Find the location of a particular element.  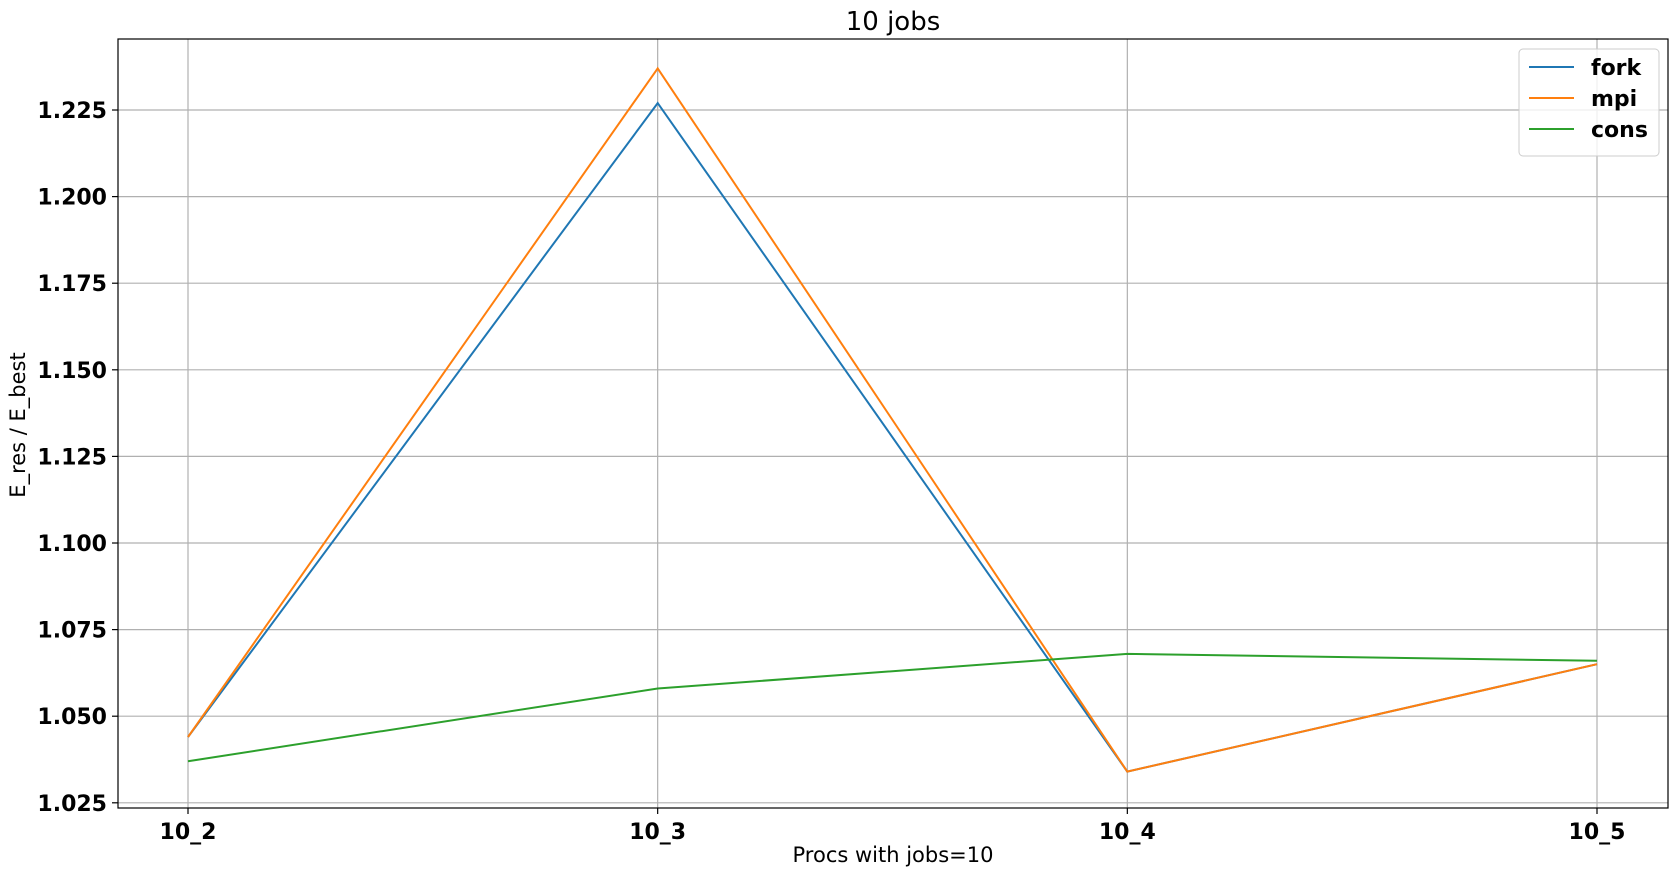

x-tick-label: 10_3 is located at coordinates (657, 832).